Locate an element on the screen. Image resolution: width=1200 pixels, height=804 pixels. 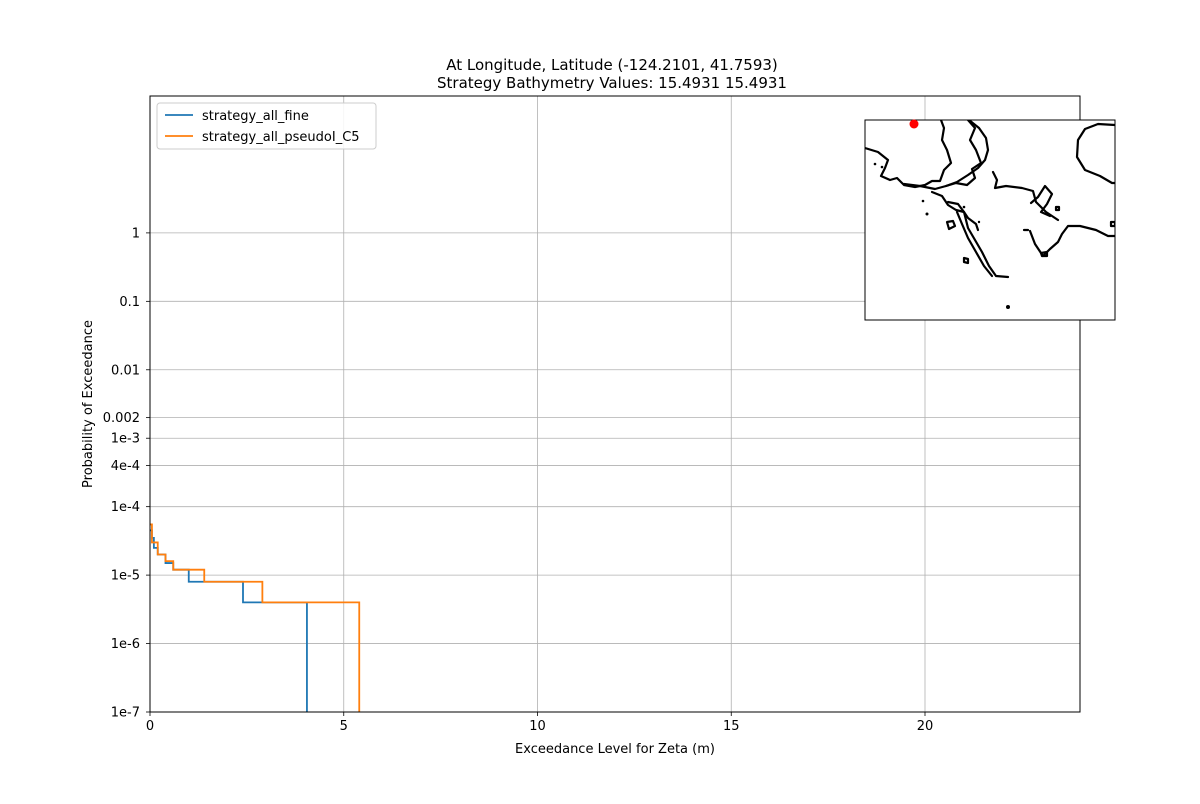
x-tick-label: 10 is located at coordinates (537, 726).